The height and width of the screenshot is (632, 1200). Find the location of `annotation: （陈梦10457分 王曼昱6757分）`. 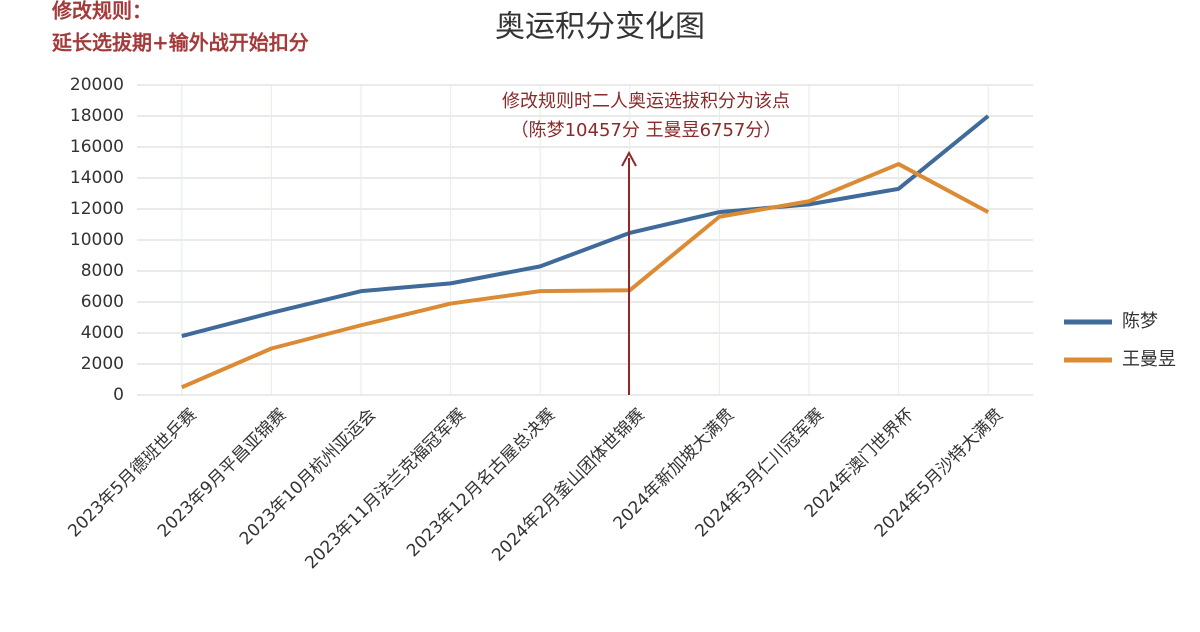

annotation: （陈梦10457分 王曼昱6757分） is located at coordinates (646, 130).